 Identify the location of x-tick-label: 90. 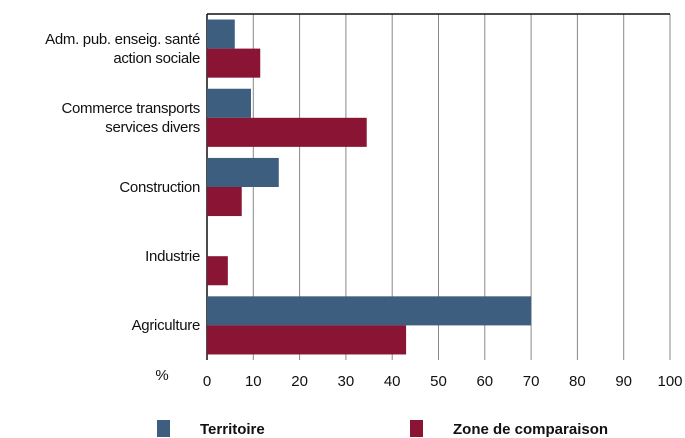
(623, 381).